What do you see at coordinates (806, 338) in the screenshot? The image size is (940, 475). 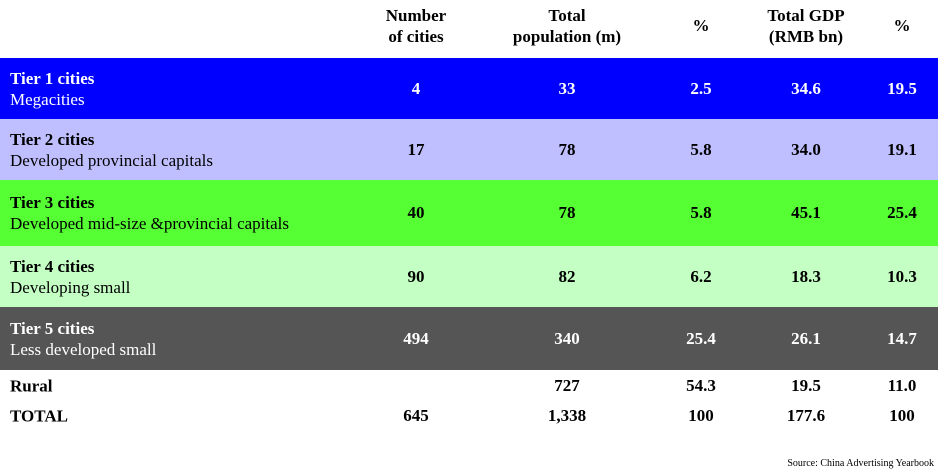 I see `cell-gdp: 26.1` at bounding box center [806, 338].